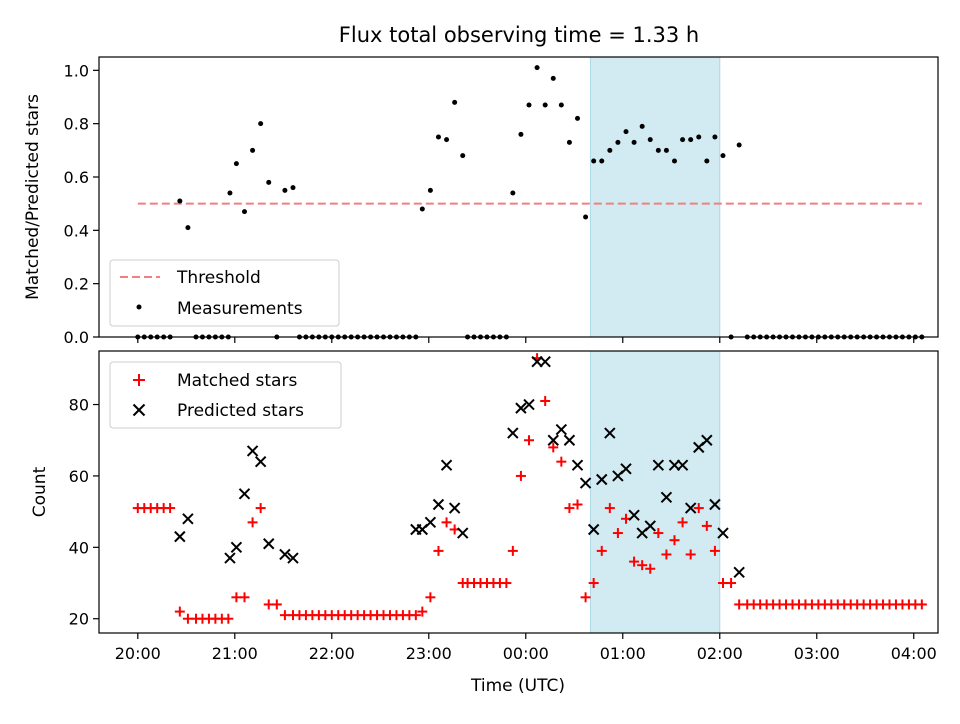 This screenshot has height=724, width=960. Describe the element at coordinates (84, 512) in the screenshot. I see `y-axis-ticks-bottom: 20 40 60 80` at that location.